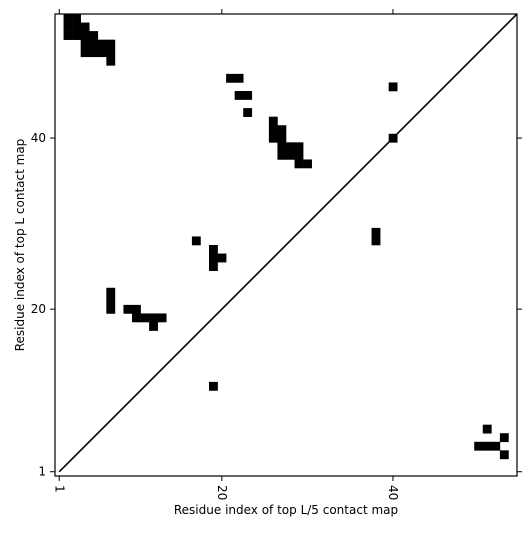 This screenshot has height=536, width=531. What do you see at coordinates (393, 492) in the screenshot?
I see `x-tick-label: 40` at bounding box center [393, 492].